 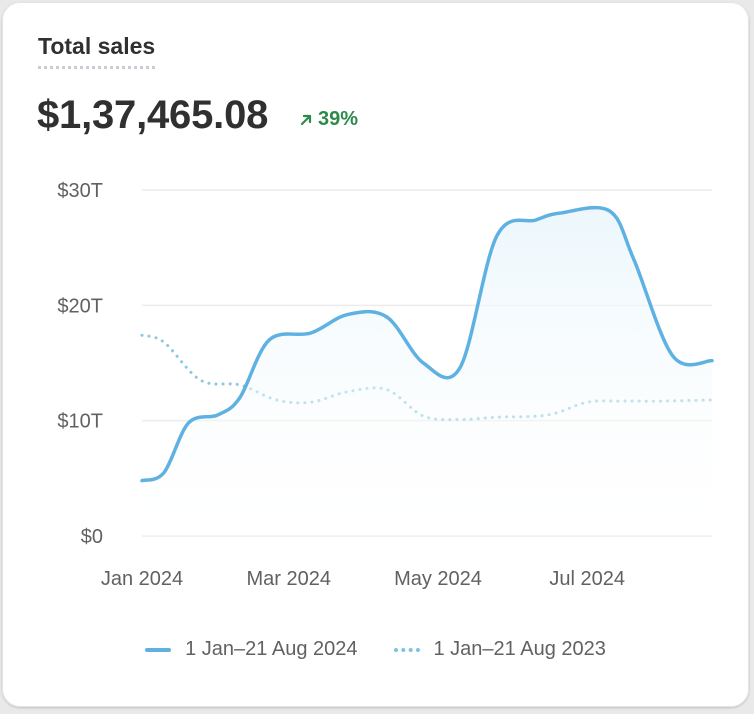 What do you see at coordinates (438, 579) in the screenshot?
I see `x-tick-label: May 2024` at bounding box center [438, 579].